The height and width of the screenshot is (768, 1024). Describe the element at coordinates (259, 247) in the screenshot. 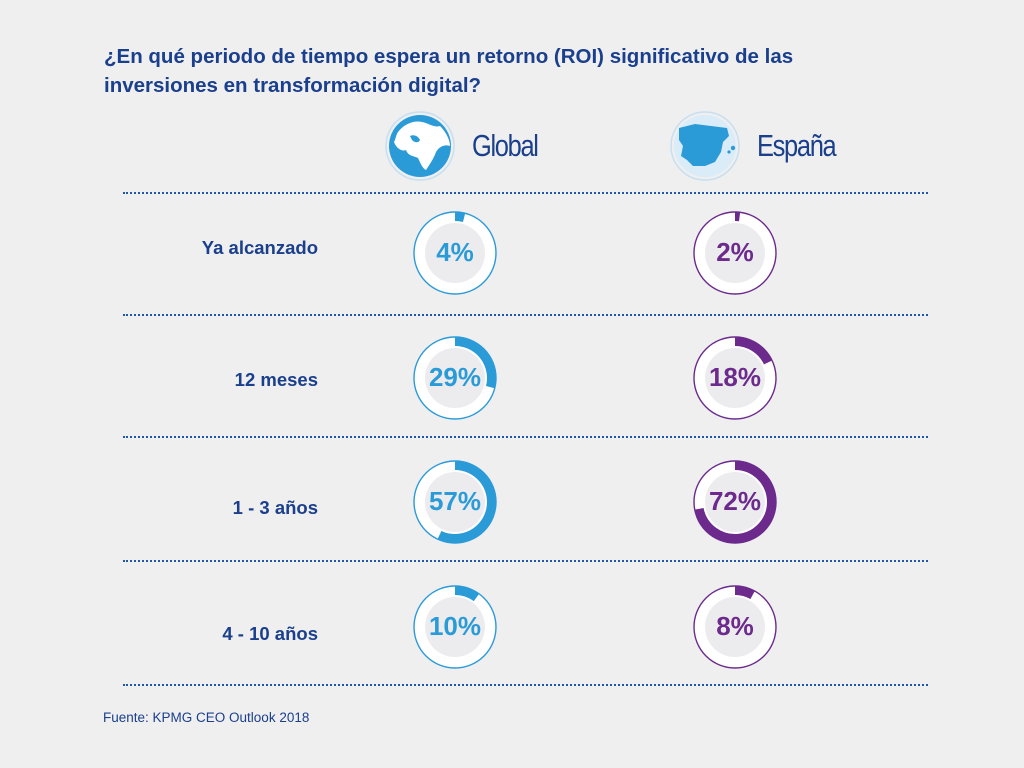

I see `category-label: Ya alcanzado` at that location.